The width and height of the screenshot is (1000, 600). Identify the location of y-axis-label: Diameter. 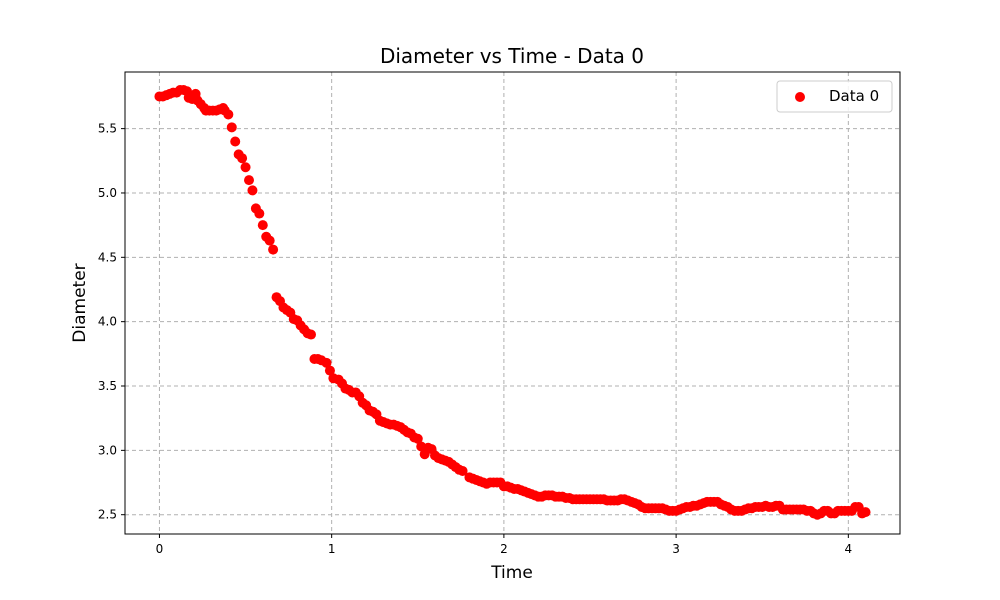
(80, 302).